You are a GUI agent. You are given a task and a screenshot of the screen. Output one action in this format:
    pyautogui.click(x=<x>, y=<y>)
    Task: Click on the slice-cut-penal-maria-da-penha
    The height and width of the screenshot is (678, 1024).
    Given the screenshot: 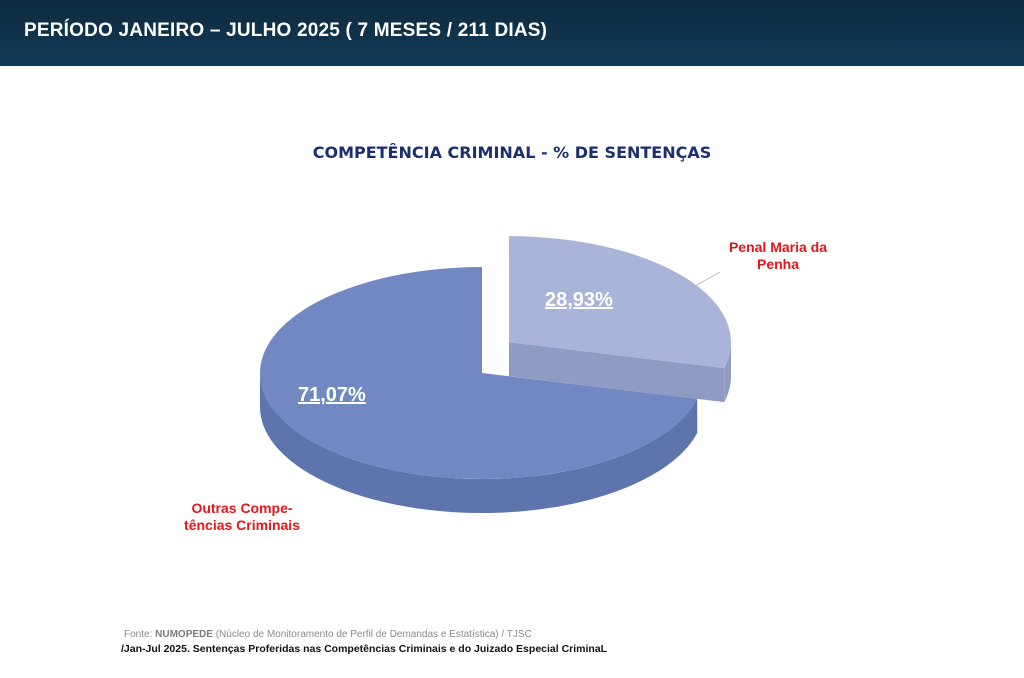 What is the action you would take?
    pyautogui.click(x=616, y=372)
    